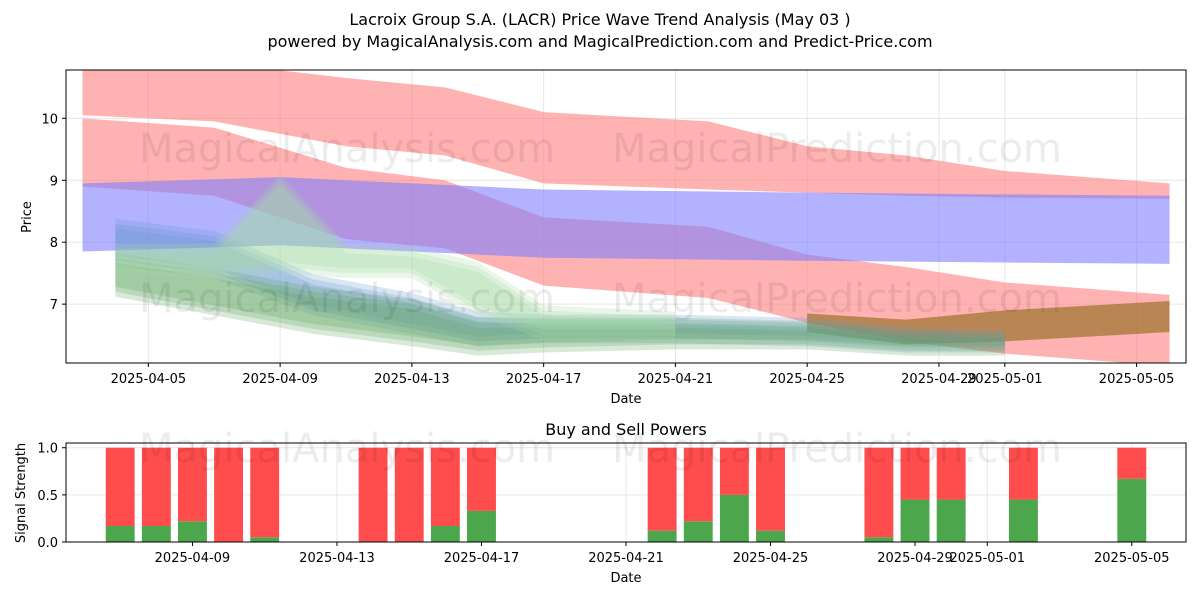  What do you see at coordinates (837, 449) in the screenshot?
I see `watermark-prediction-bottom: MagicalPrediction.com` at bounding box center [837, 449].